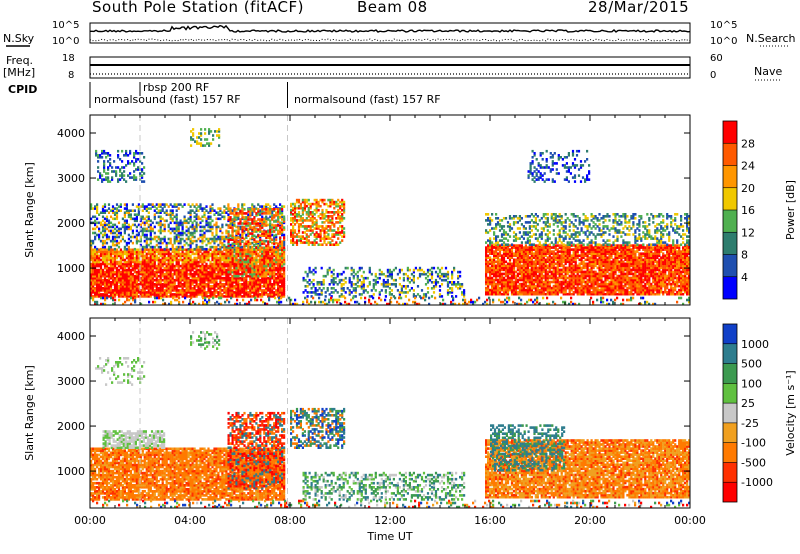  Describe the element at coordinates (19, 72) in the screenshot. I see `freq-label-line2: [MHz]` at that location.